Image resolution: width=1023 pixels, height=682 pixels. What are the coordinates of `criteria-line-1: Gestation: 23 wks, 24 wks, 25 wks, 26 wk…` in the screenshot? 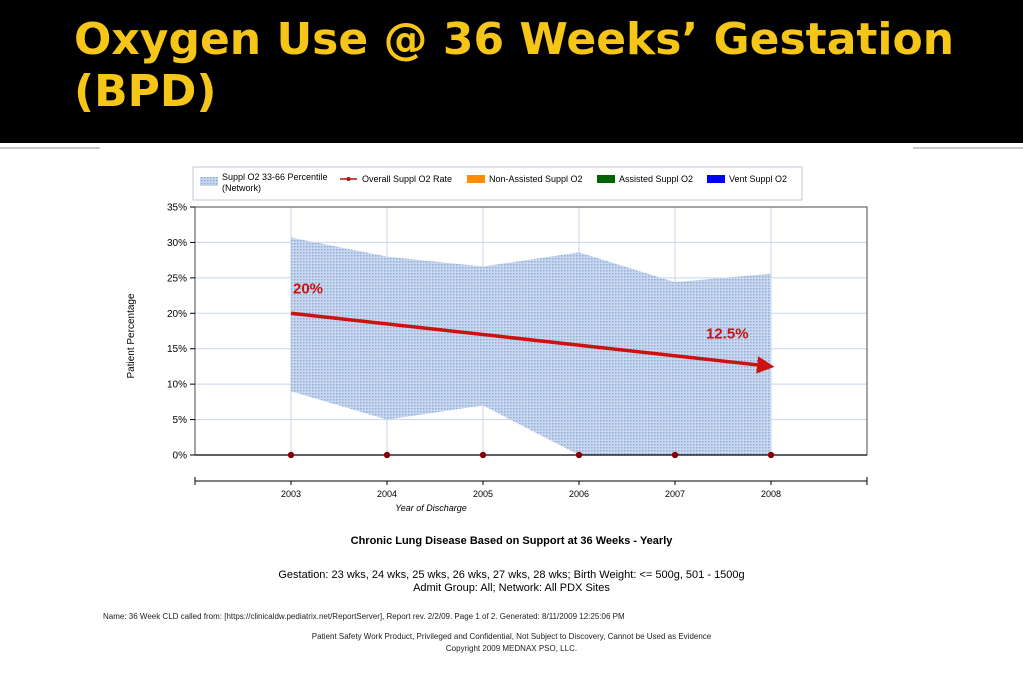 It's located at (511, 575).